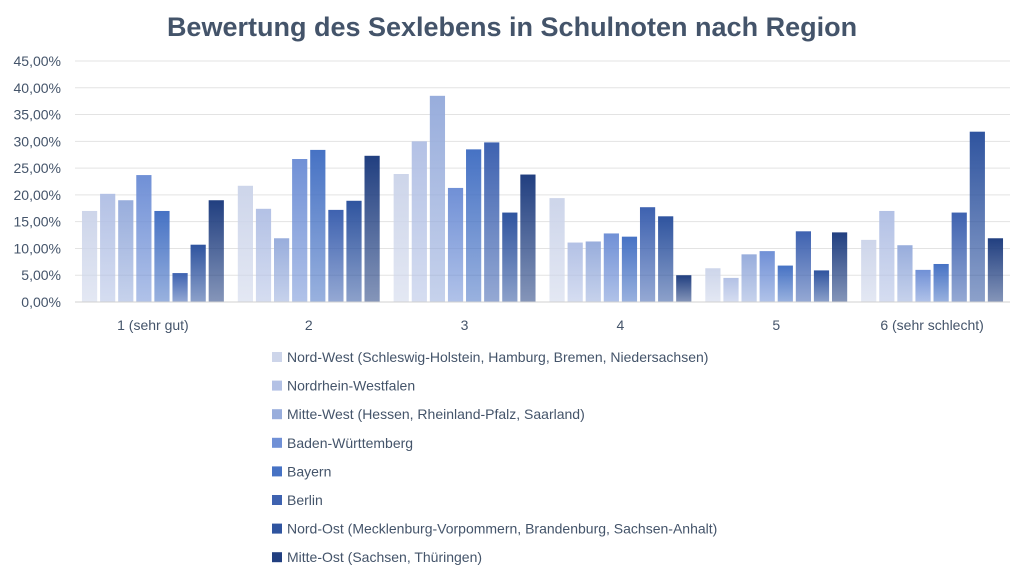 The image size is (1024, 578). I want to click on legend-item: Nordrhein-Westfalen, so click(343, 386).